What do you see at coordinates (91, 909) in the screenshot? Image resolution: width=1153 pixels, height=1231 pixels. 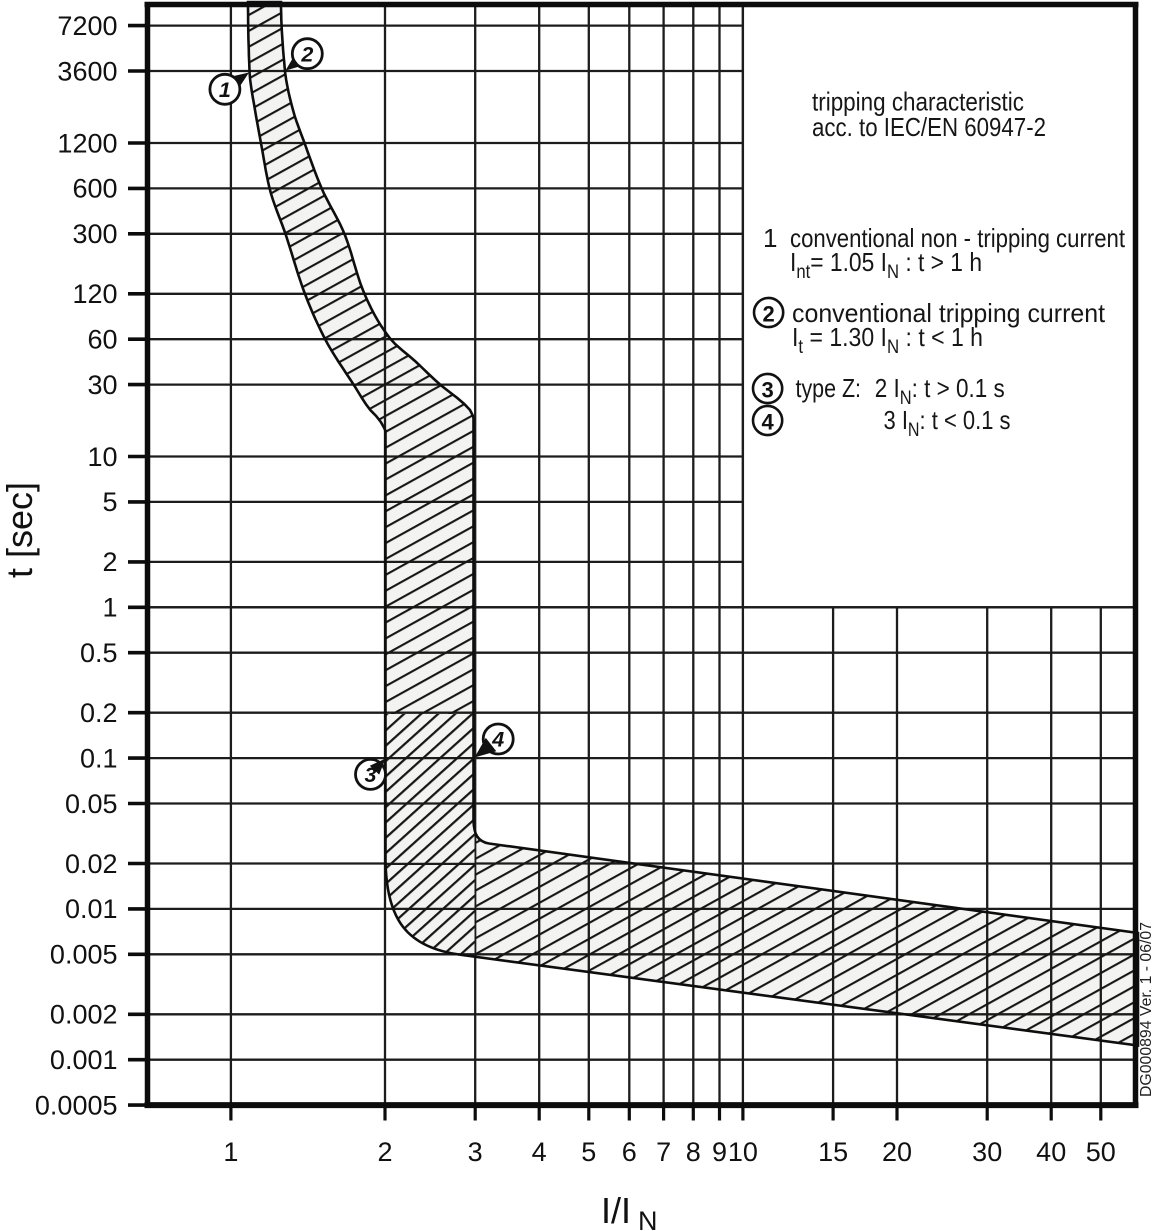 I see `svg-text: 0.01` at bounding box center [91, 909].